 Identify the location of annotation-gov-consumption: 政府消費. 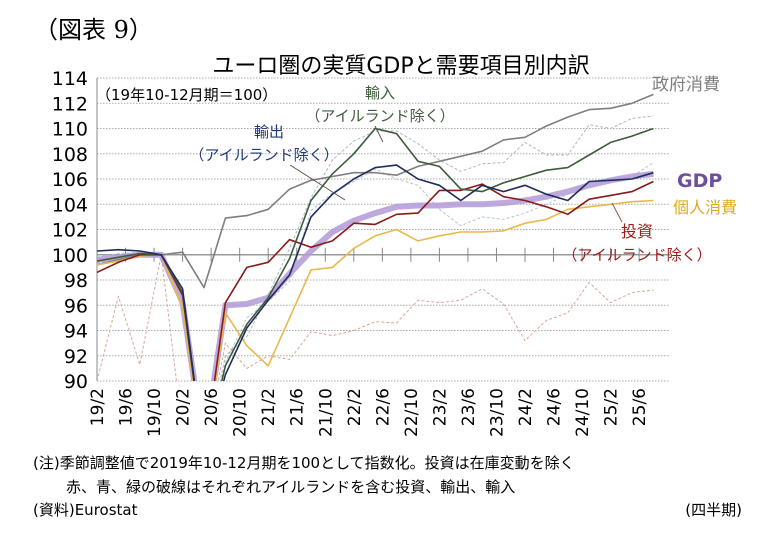
(686, 85).